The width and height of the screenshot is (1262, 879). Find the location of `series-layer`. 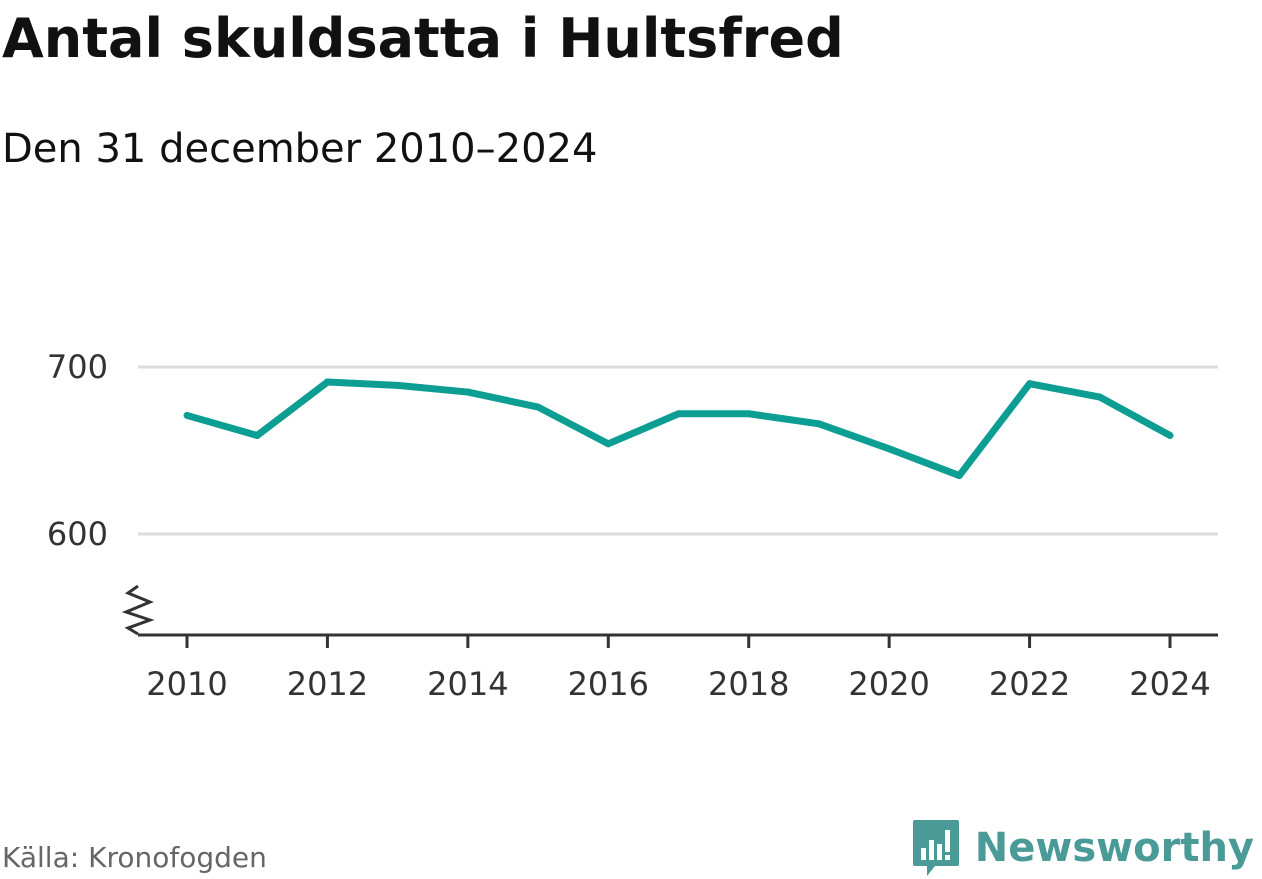

series-layer is located at coordinates (678, 429).